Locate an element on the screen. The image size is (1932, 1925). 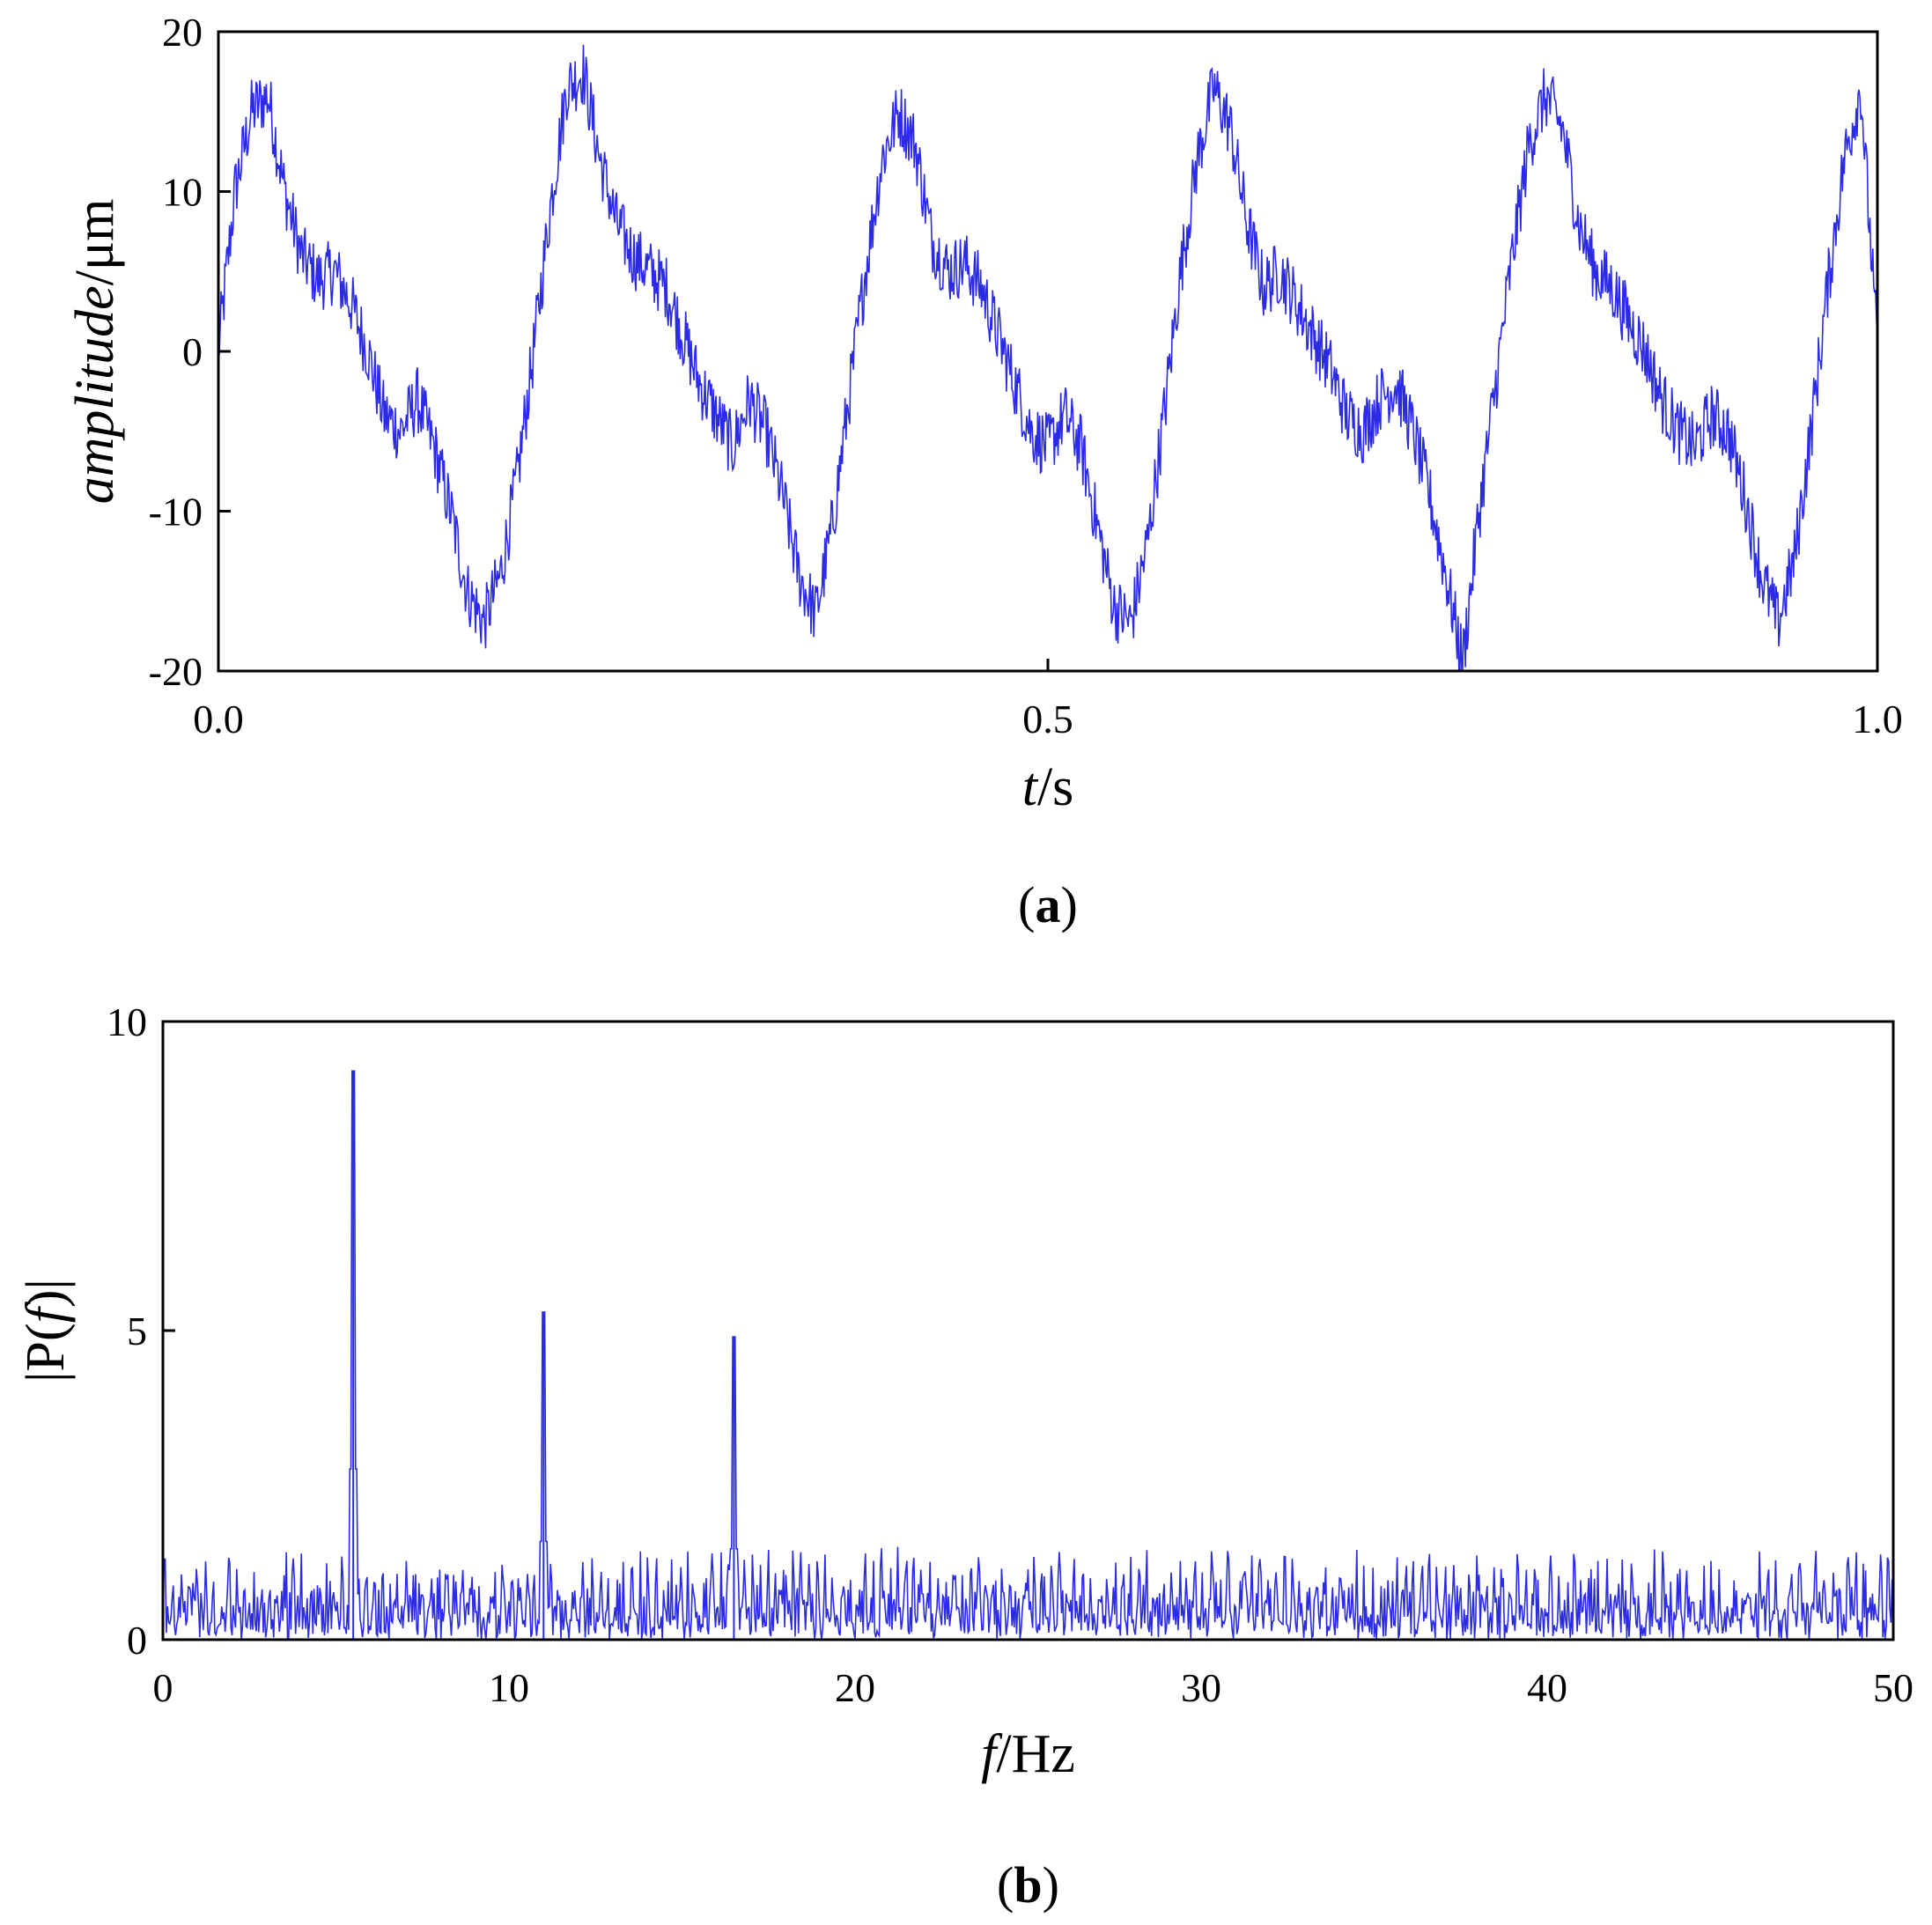
panel-a-y-tick-label-4: -20 is located at coordinates (176, 671).